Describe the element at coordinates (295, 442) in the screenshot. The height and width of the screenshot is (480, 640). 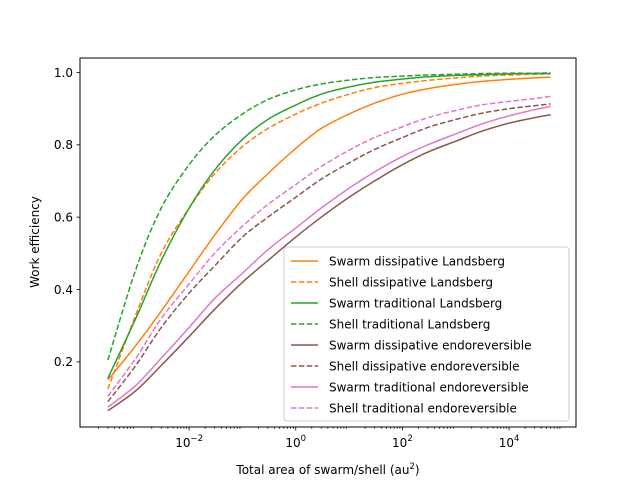
I see `x-tick-label: 10⁰` at that location.